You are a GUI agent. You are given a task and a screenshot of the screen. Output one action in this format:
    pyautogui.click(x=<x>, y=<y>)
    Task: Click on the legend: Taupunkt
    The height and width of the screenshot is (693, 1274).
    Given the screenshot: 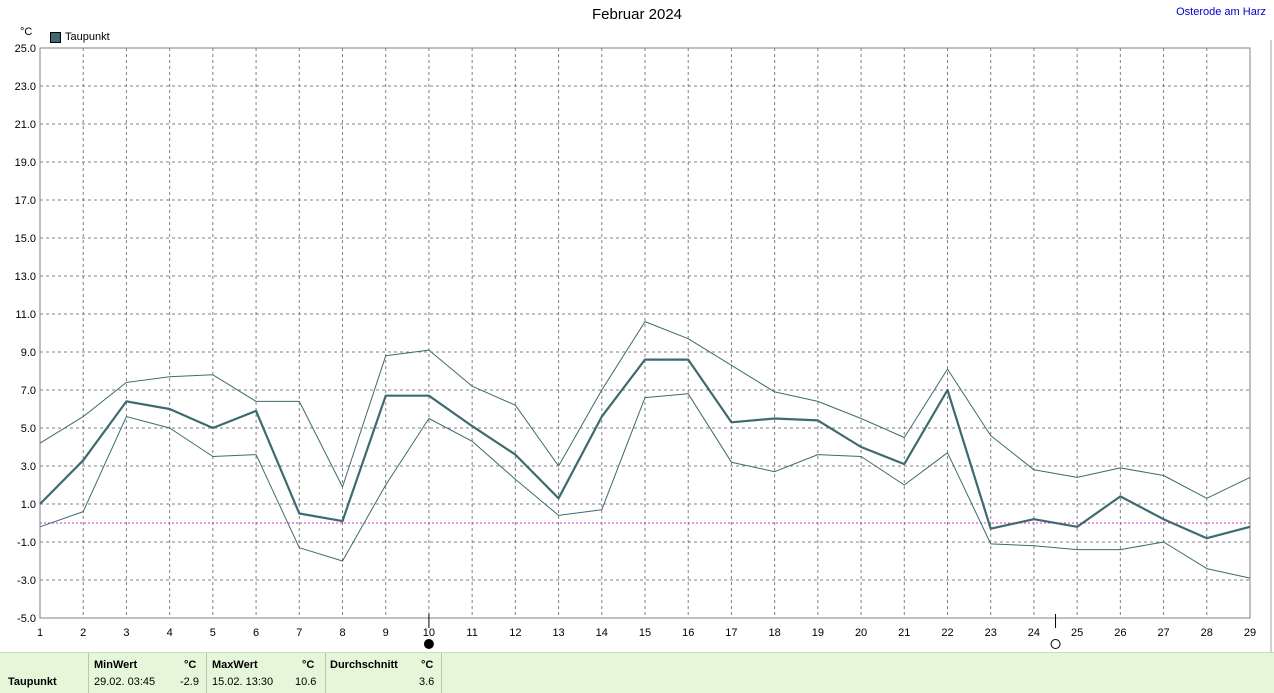 What is the action you would take?
    pyautogui.click(x=80, y=37)
    